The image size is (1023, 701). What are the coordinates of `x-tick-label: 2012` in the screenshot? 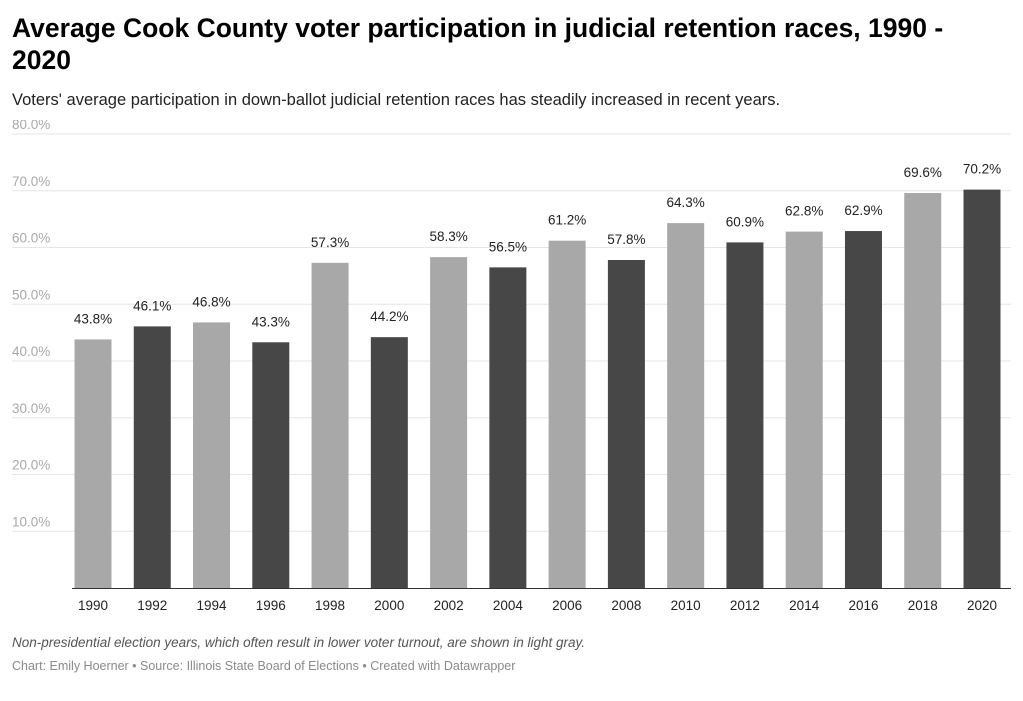 It's located at (745, 605).